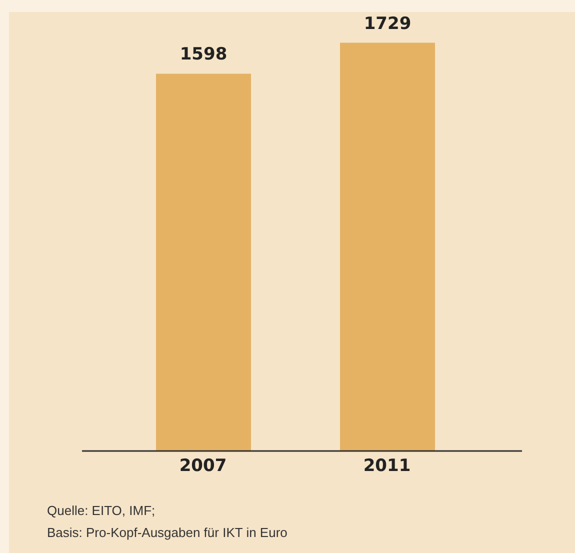 The image size is (575, 553). What do you see at coordinates (204, 54) in the screenshot?
I see `data-label: 1598` at bounding box center [204, 54].